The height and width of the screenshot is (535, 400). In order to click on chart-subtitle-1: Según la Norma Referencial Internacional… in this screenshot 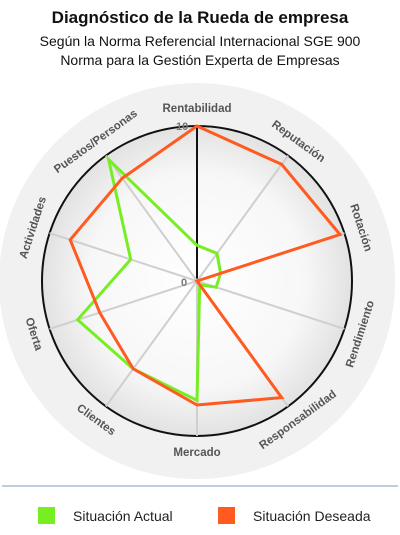, I will do `click(200, 41)`.